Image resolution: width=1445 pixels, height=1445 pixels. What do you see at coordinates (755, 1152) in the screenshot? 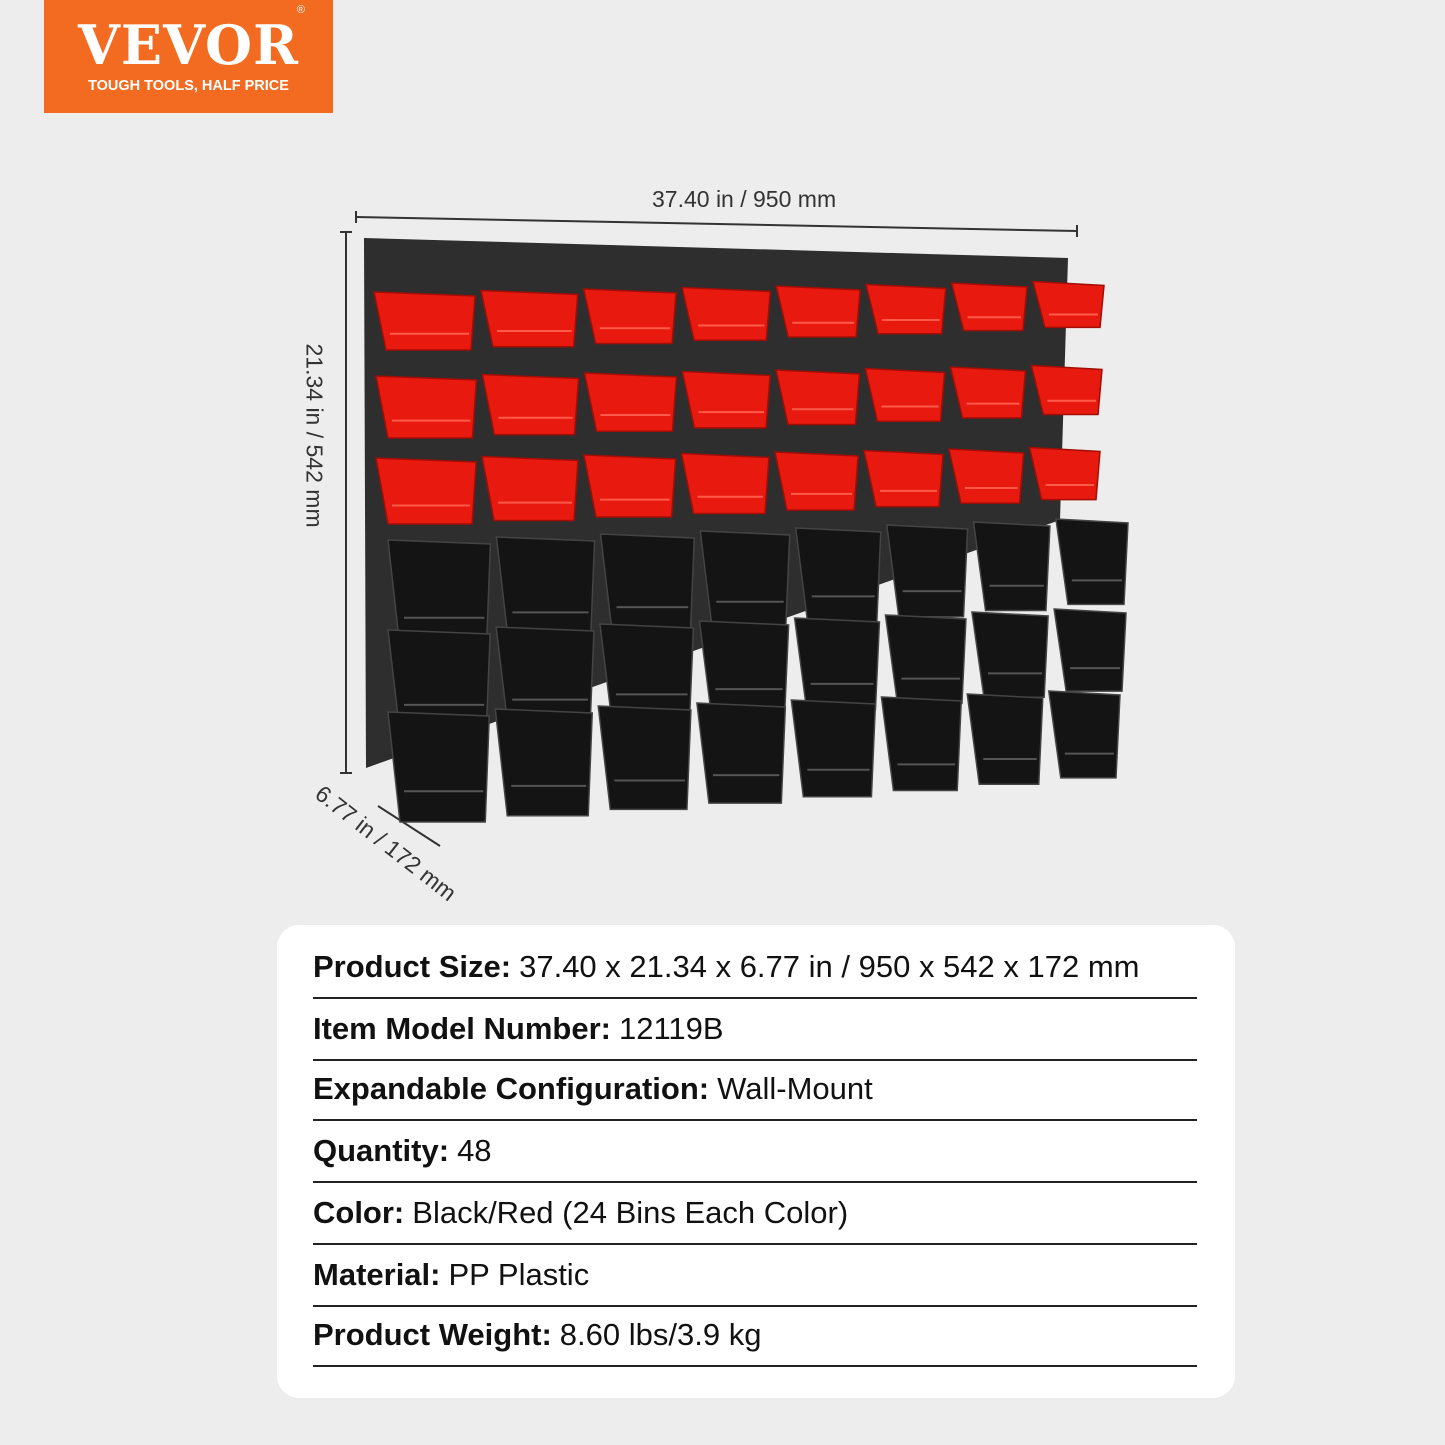
I see `spec-row: Quantity: 48` at bounding box center [755, 1152].